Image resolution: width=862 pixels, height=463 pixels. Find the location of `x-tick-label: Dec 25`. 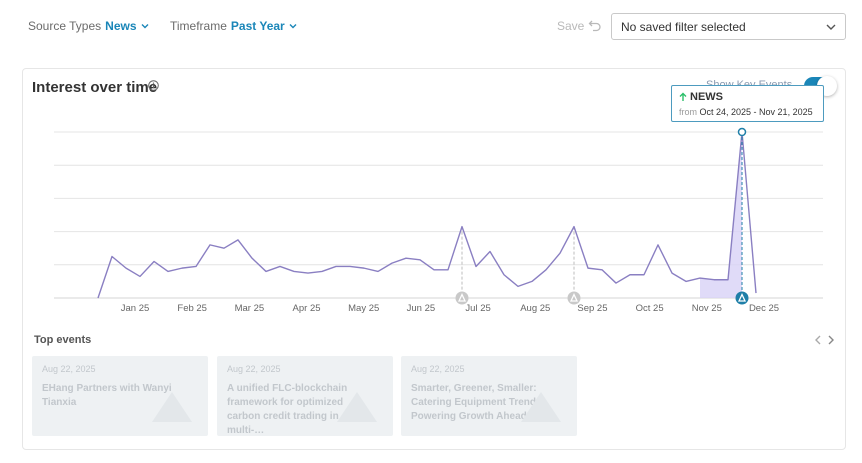

x-tick-label: Dec 25 is located at coordinates (764, 308).